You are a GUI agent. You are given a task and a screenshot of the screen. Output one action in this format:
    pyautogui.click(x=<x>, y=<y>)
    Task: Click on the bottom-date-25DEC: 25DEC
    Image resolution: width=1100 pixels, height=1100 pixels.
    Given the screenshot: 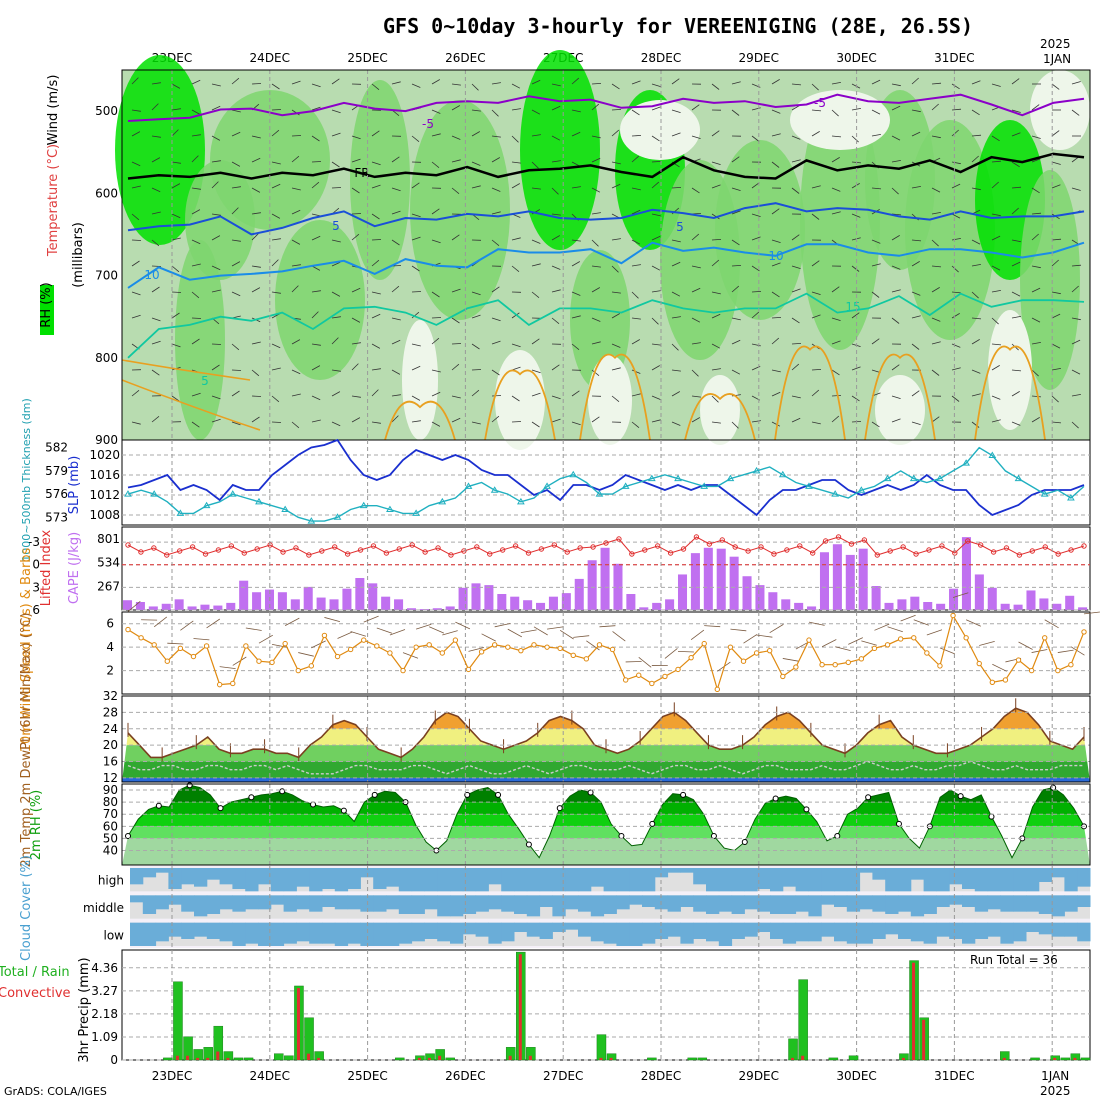 What is the action you would take?
    pyautogui.click(x=367, y=1076)
    